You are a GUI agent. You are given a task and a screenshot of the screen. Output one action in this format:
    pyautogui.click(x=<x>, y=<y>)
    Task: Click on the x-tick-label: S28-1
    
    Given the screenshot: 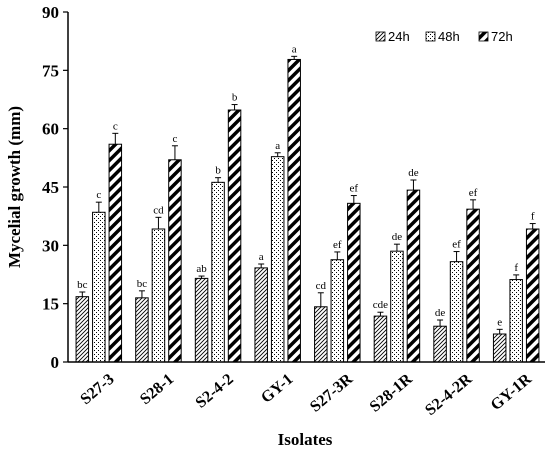 What is the action you would take?
    pyautogui.click(x=157, y=390)
    